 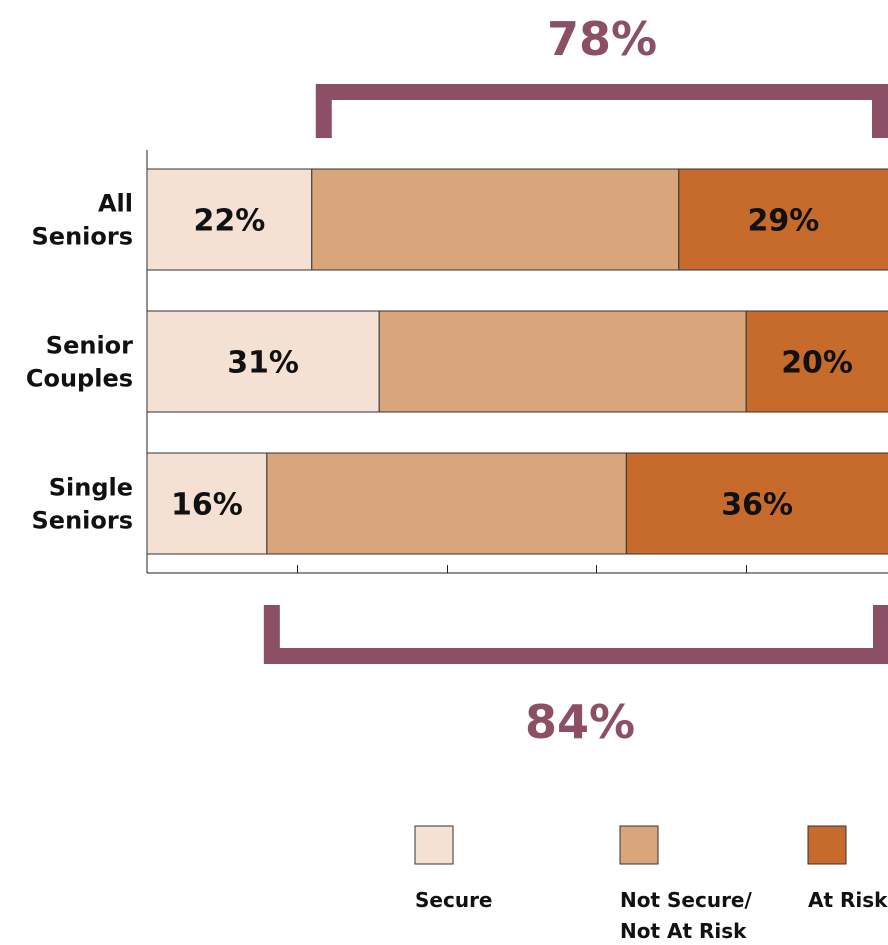 I want to click on category-label: All, so click(x=115, y=204).